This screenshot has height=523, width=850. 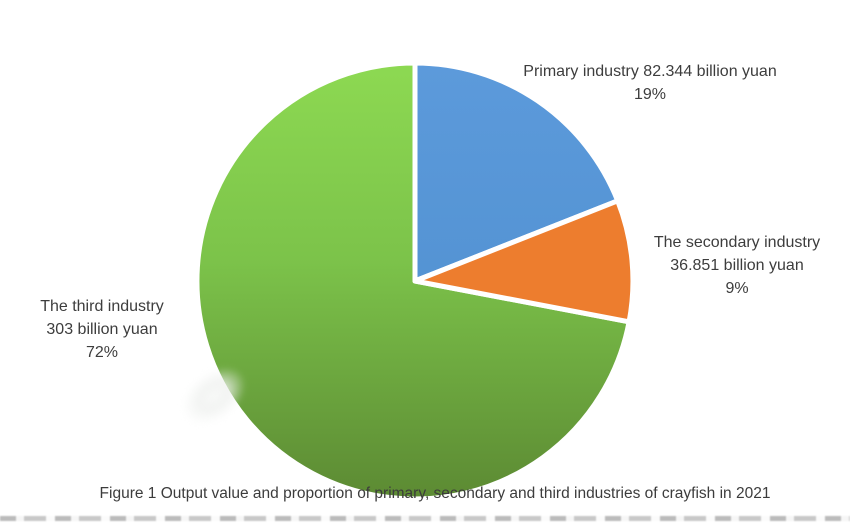 What do you see at coordinates (425, 518) in the screenshot?
I see `cutoff-text-artifact` at bounding box center [425, 518].